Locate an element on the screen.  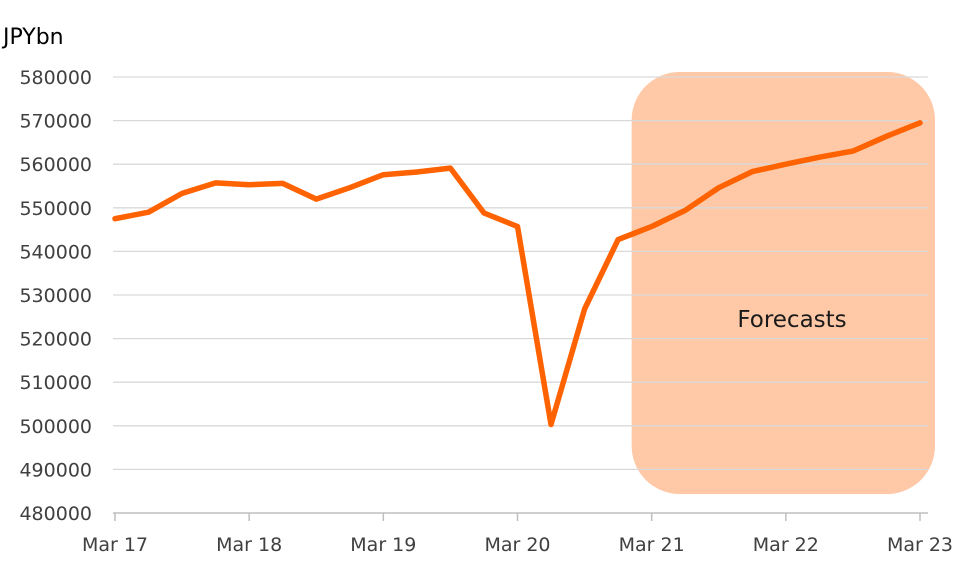
y-tick-label: 550000 is located at coordinates (55, 209).